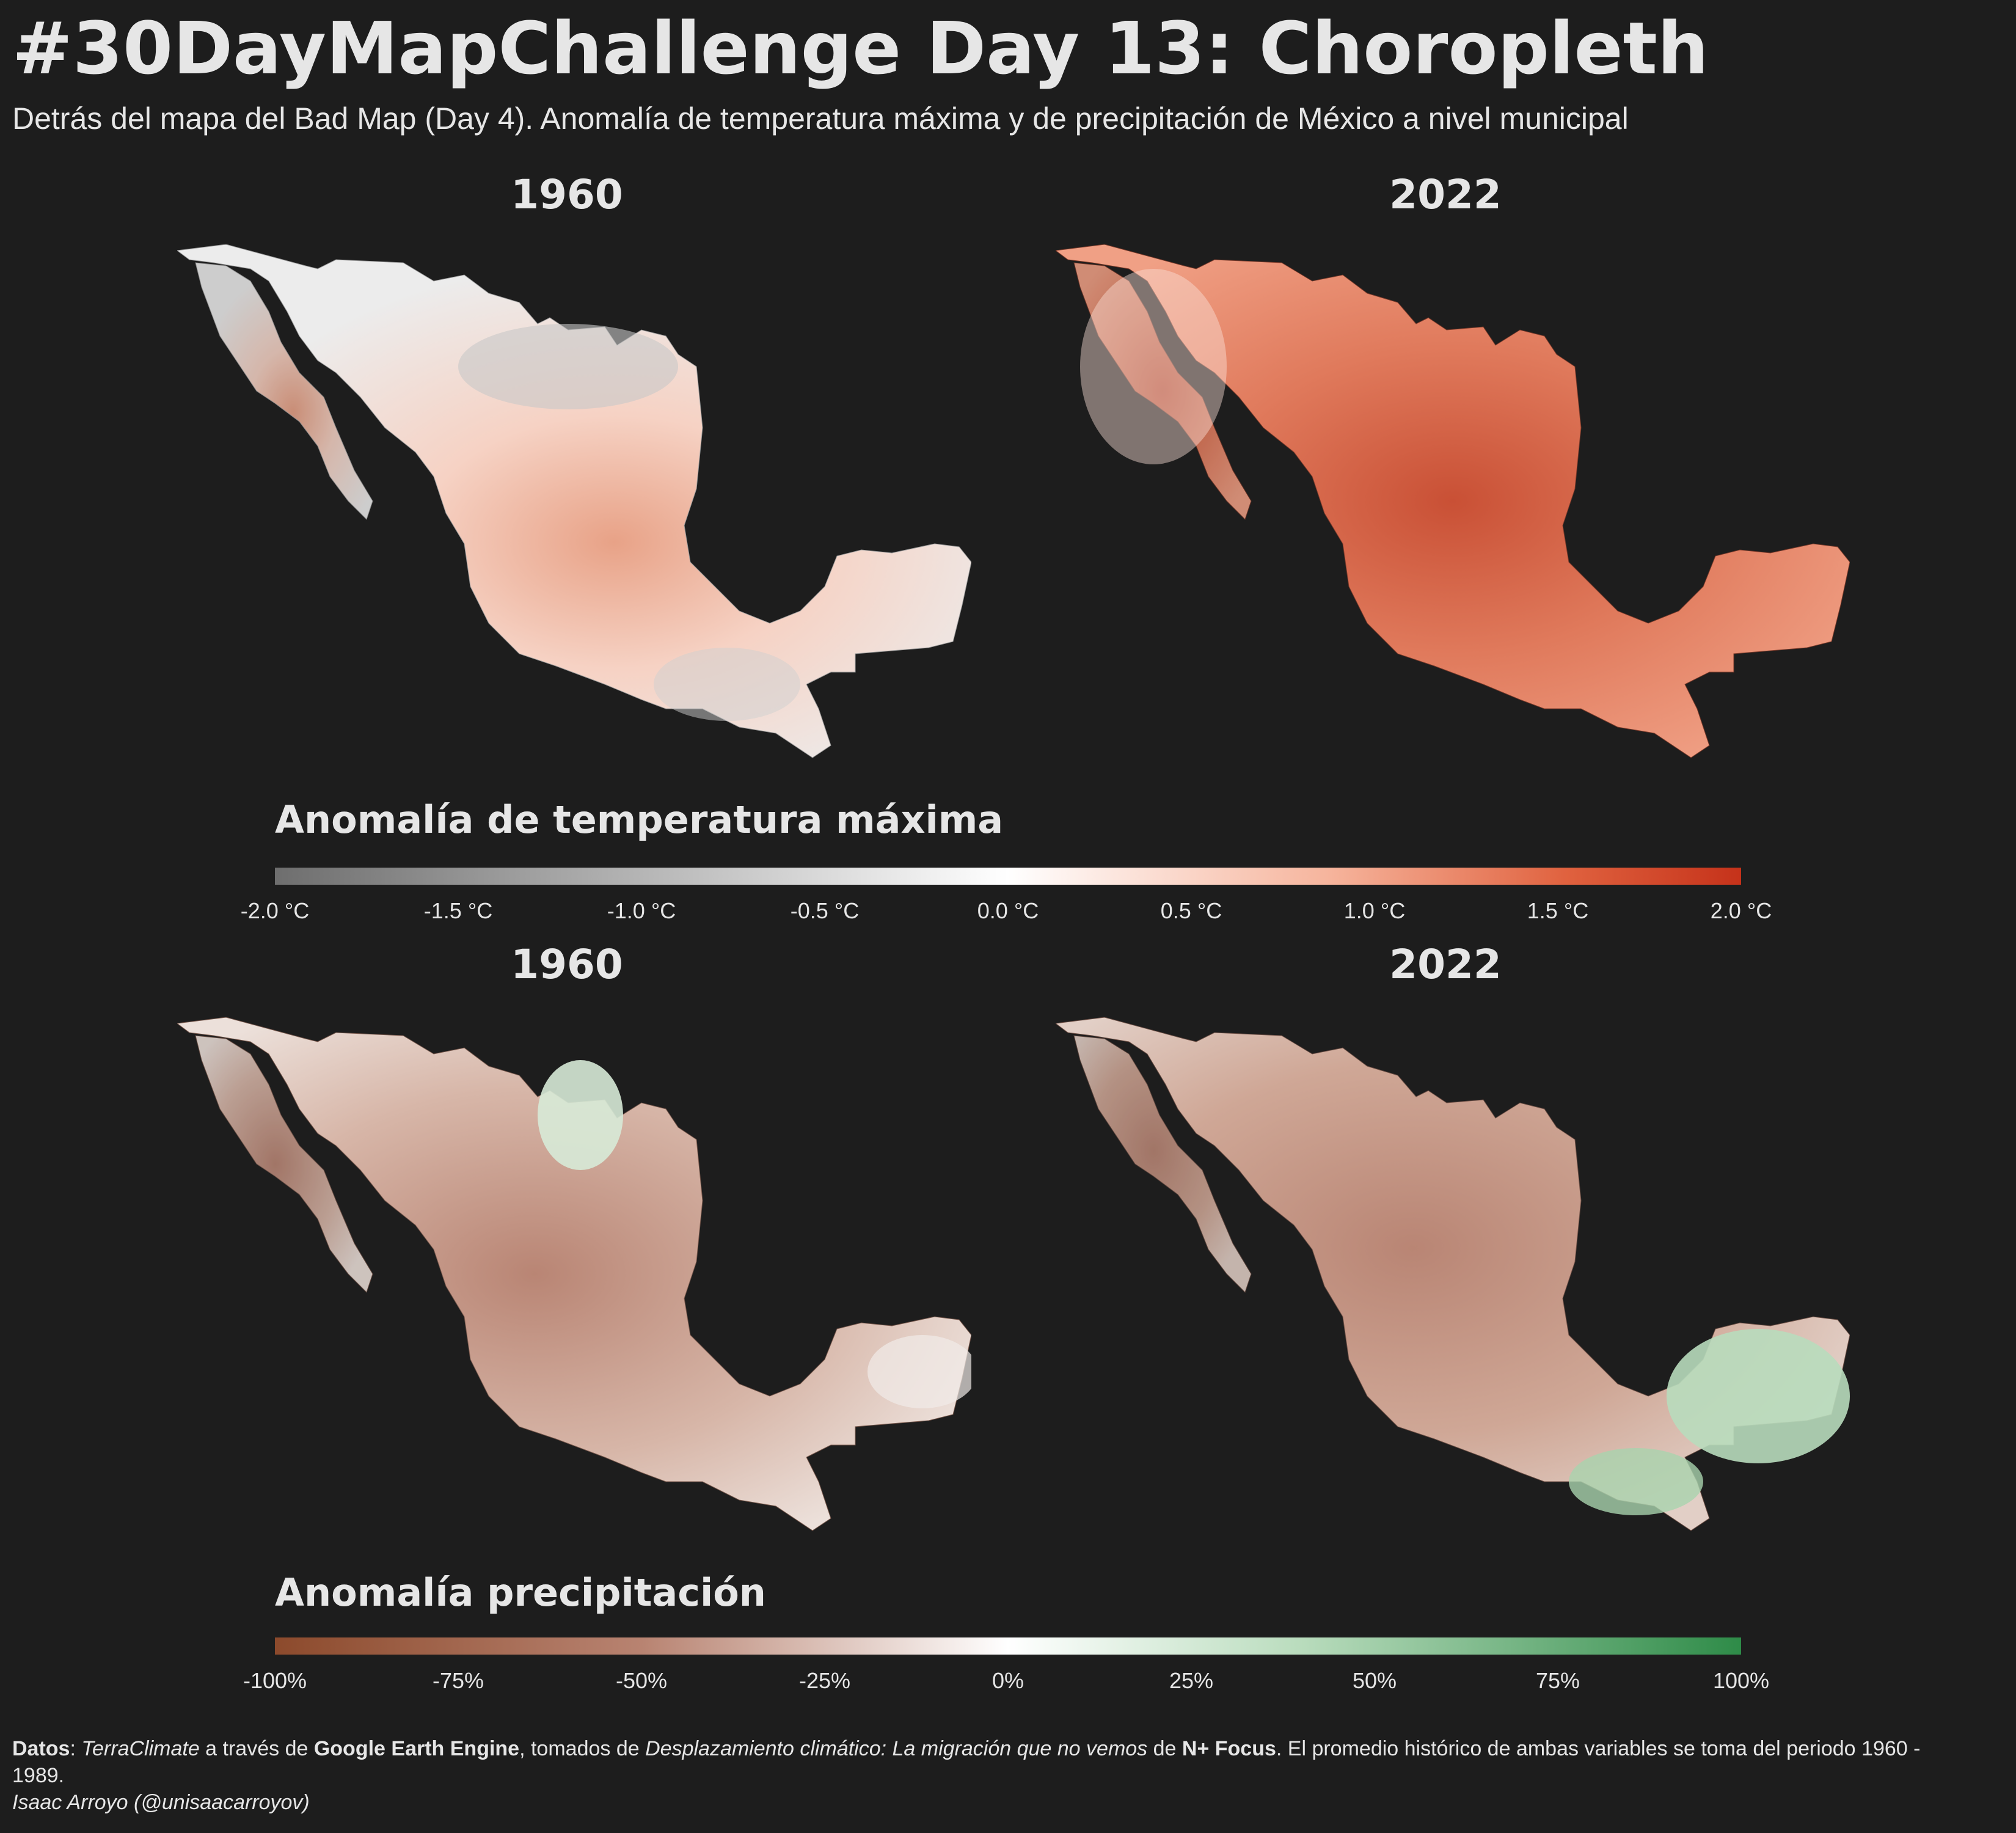 This screenshot has height=1833, width=2016. What do you see at coordinates (458, 910) in the screenshot?
I see `temp-tick: -1.5 °C` at bounding box center [458, 910].